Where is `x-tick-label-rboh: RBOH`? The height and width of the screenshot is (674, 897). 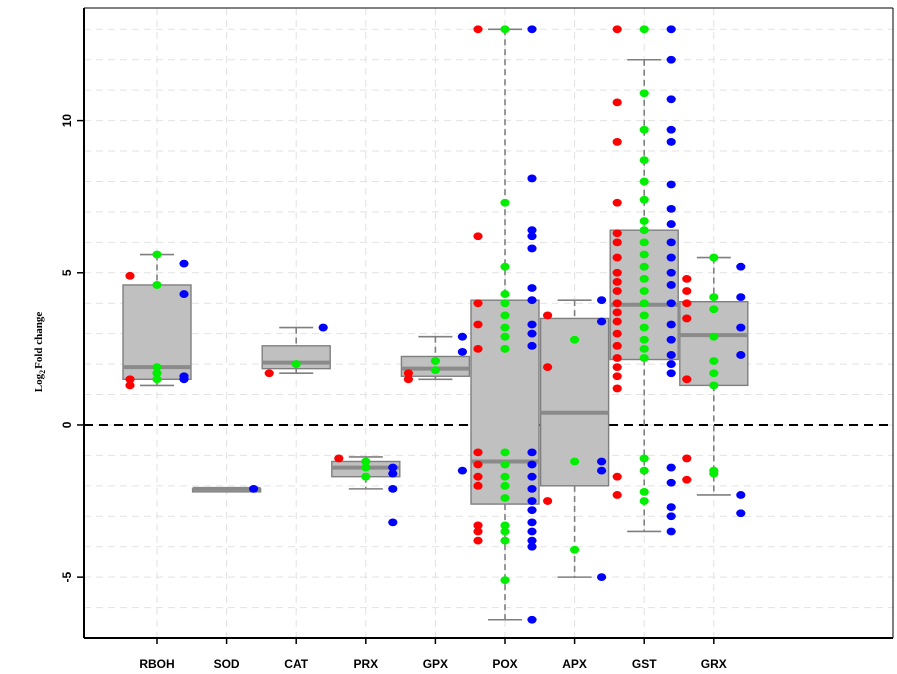
x-tick-label-rboh: RBOH is located at coordinates (156, 664).